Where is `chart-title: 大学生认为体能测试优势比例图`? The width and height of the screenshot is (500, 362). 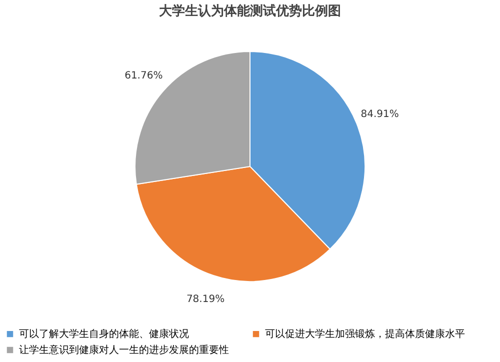 chart-title: 大学生认为体能测试优势比例图 is located at coordinates (250, 11).